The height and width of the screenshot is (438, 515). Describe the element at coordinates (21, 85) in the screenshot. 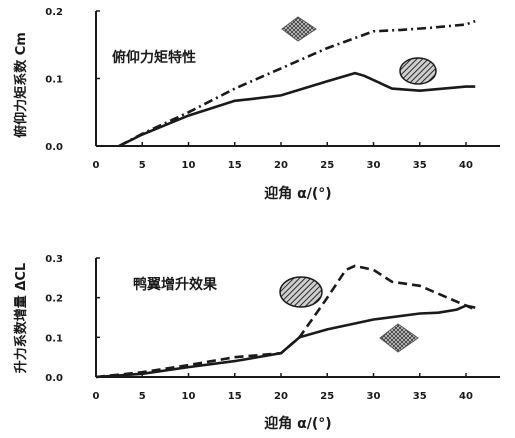

I see `chart-top-ylabel: 俯仰力矩系数 Cm` at that location.